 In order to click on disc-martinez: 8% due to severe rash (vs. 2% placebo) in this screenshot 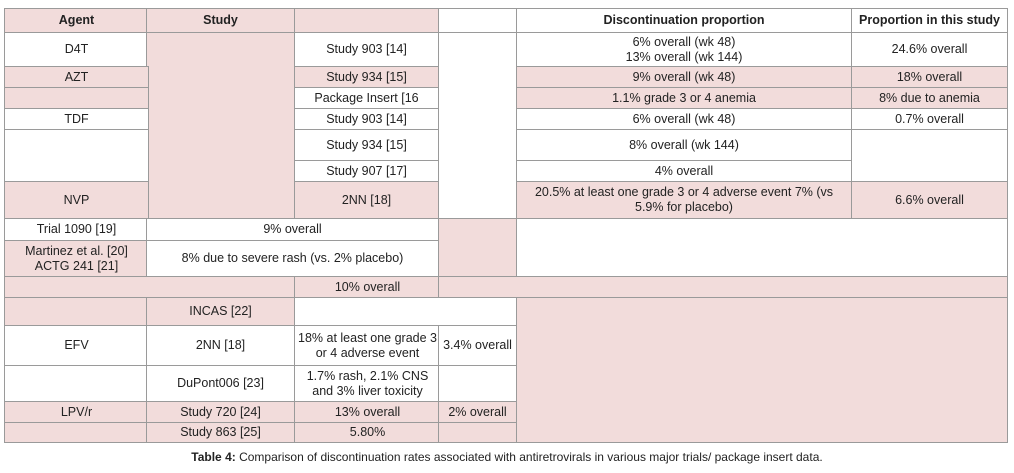, I will do `click(292, 258)`.